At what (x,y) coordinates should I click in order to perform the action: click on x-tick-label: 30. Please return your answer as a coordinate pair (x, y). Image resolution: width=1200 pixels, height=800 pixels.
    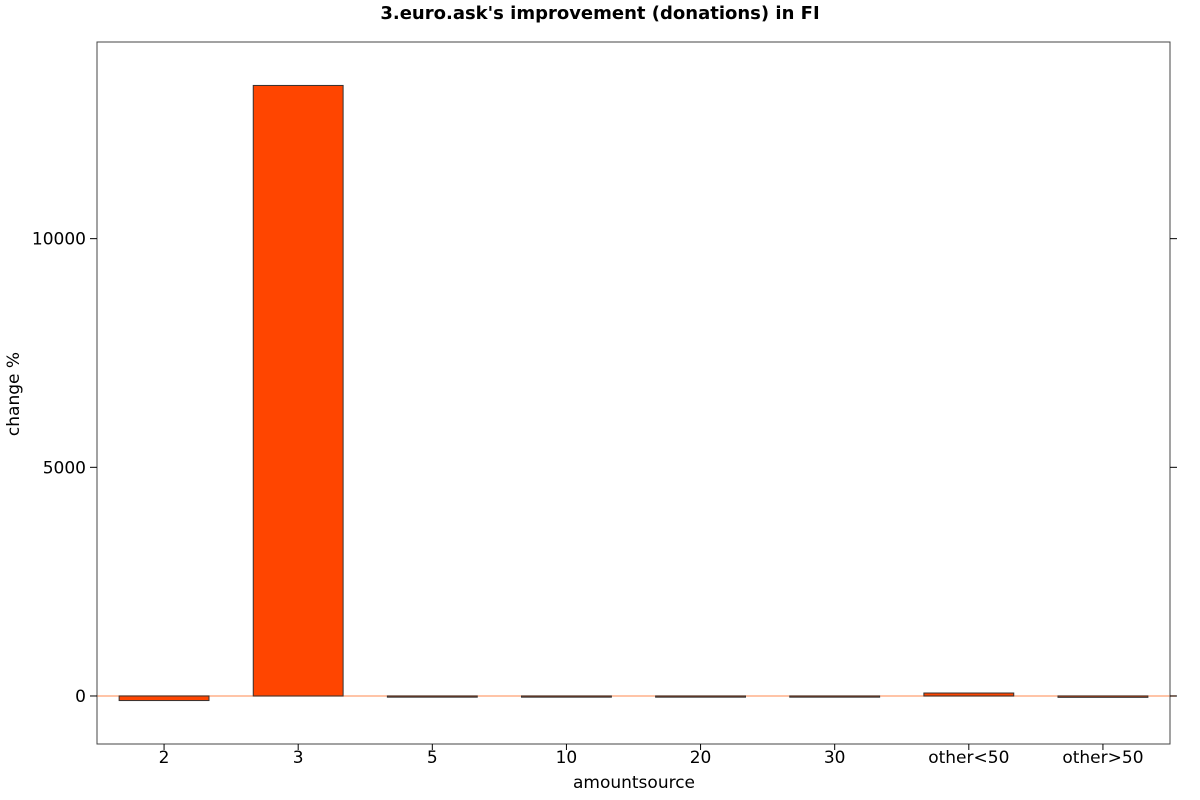
    Looking at the image, I should click on (835, 758).